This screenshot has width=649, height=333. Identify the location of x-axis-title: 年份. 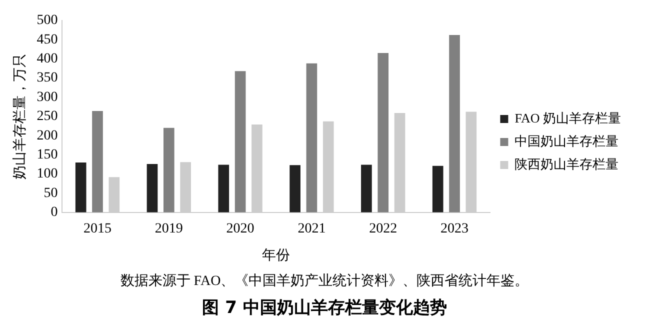
(276, 255).